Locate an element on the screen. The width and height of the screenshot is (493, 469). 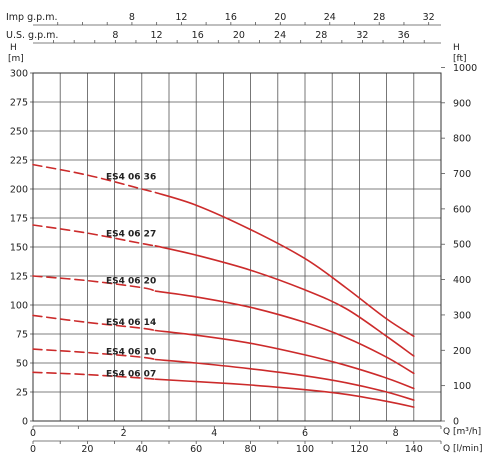
imp-tick-label: 20 is located at coordinates (280, 17).